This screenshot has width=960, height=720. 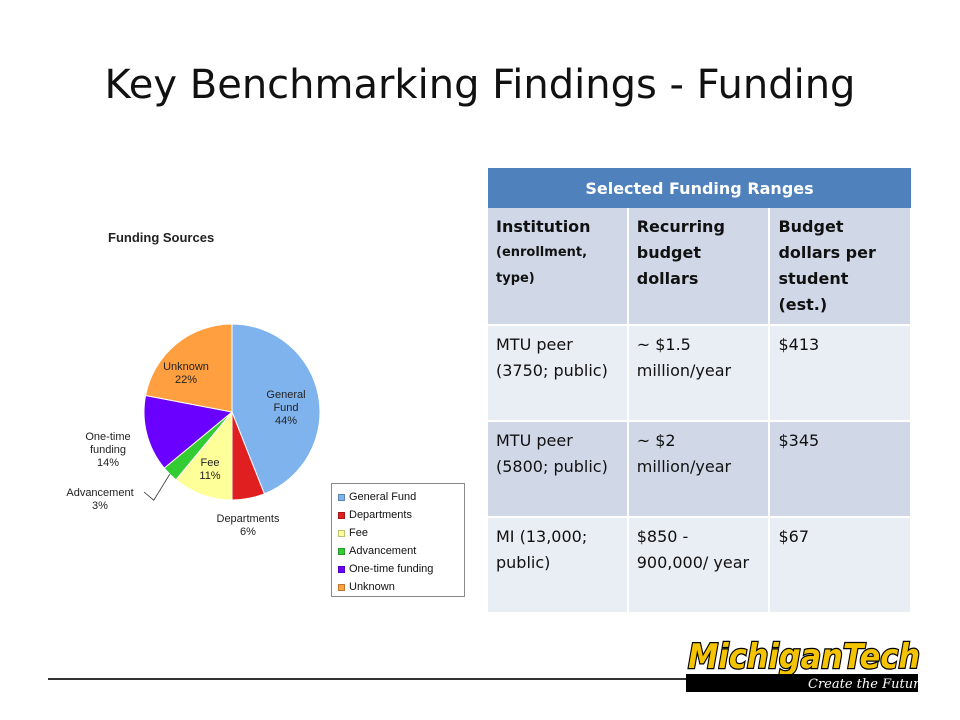 What do you see at coordinates (840, 469) in the screenshot?
I see `cell-per-student: $345` at bounding box center [840, 469].